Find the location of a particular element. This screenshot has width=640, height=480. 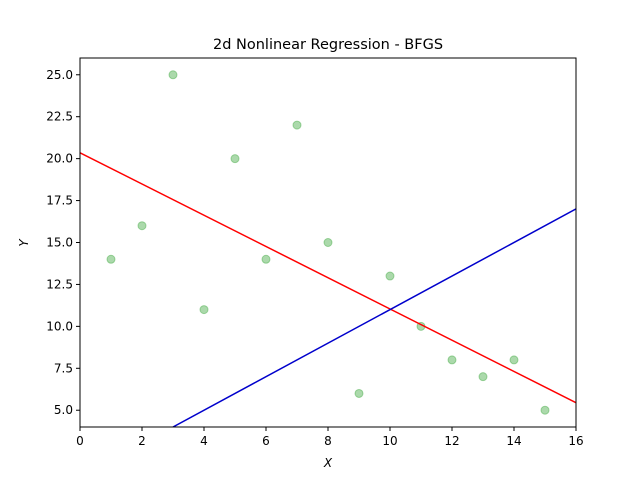

x-tick-label: 6 is located at coordinates (266, 441).